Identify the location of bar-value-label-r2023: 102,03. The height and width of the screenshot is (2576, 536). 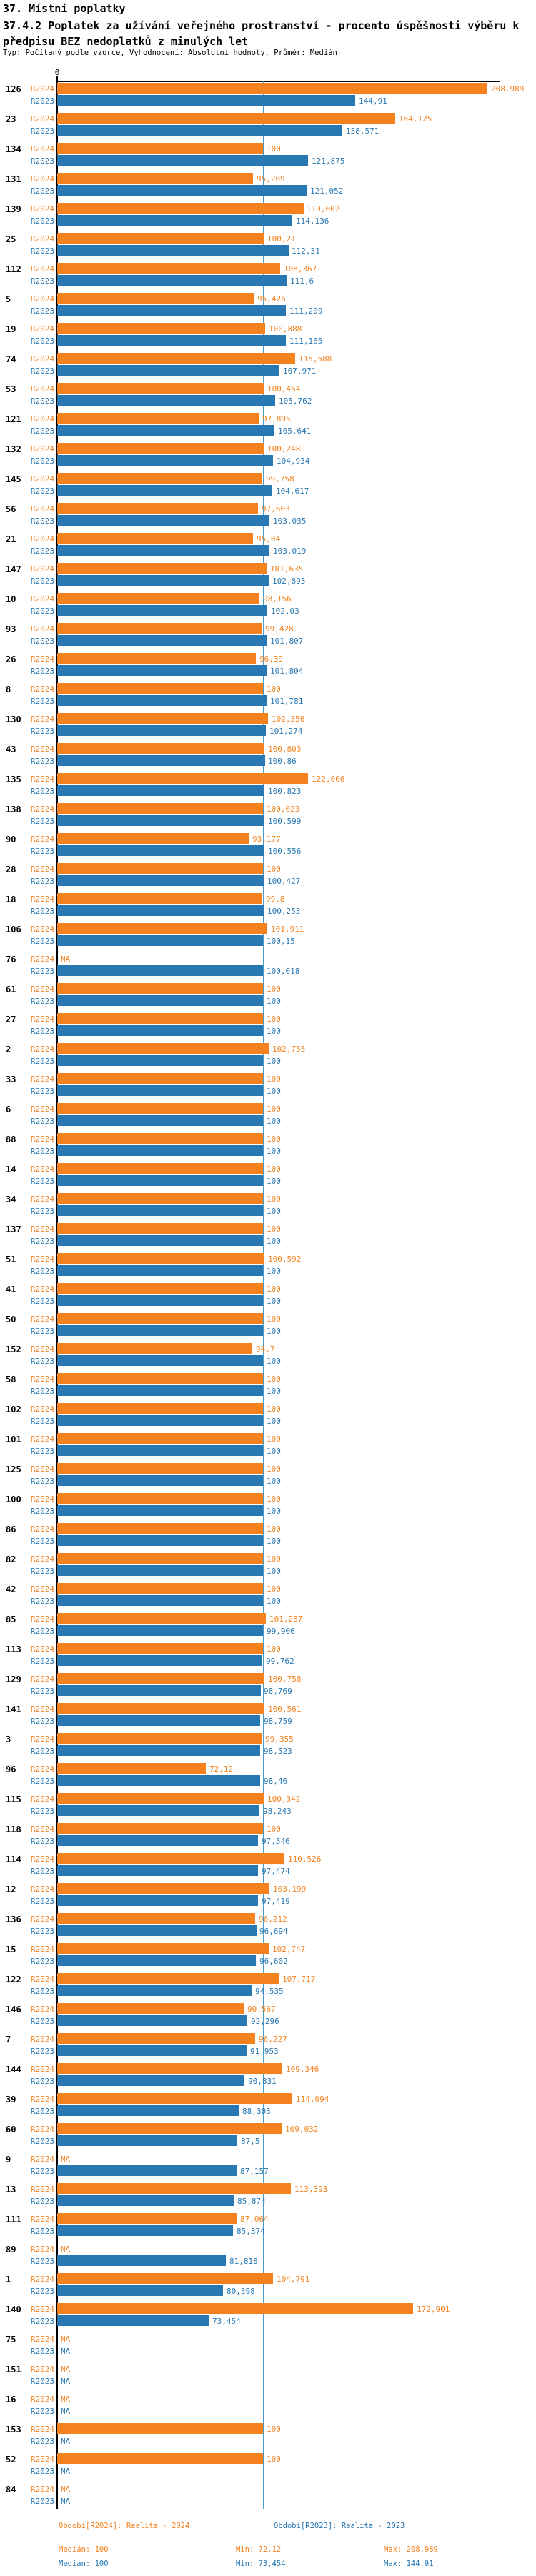
(285, 611).